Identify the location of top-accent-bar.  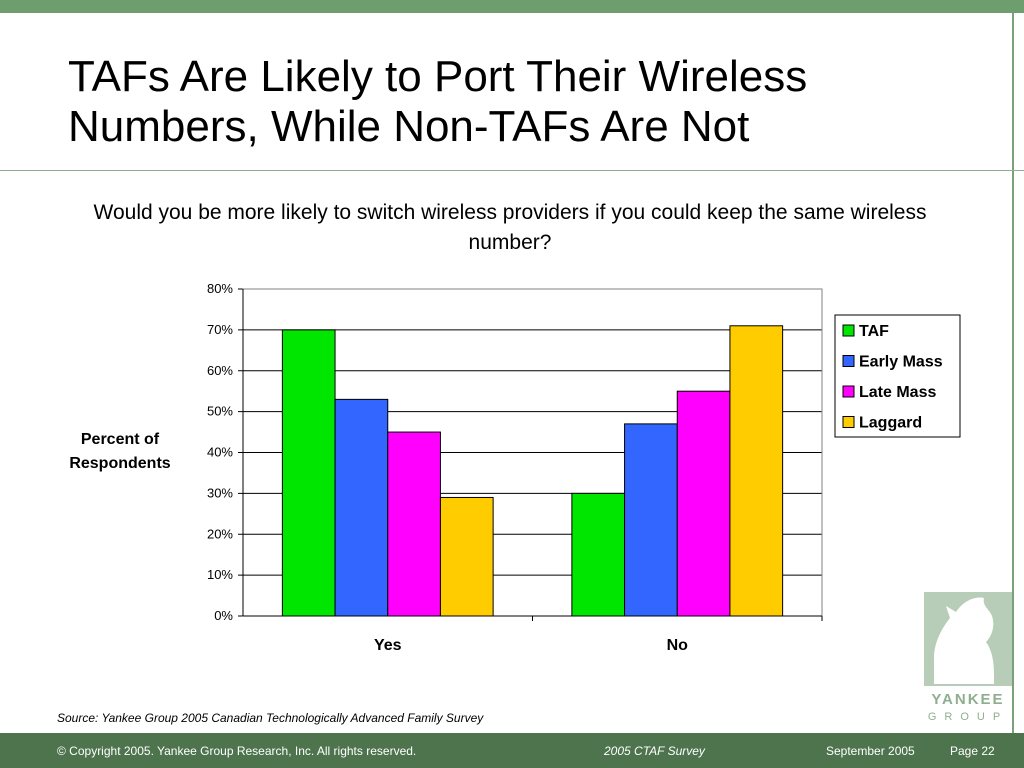
(512, 6).